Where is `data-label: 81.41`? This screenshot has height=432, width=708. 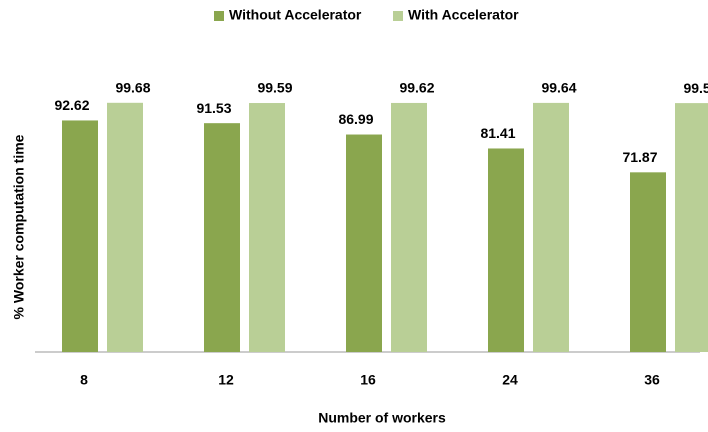
data-label: 81.41 is located at coordinates (497, 133).